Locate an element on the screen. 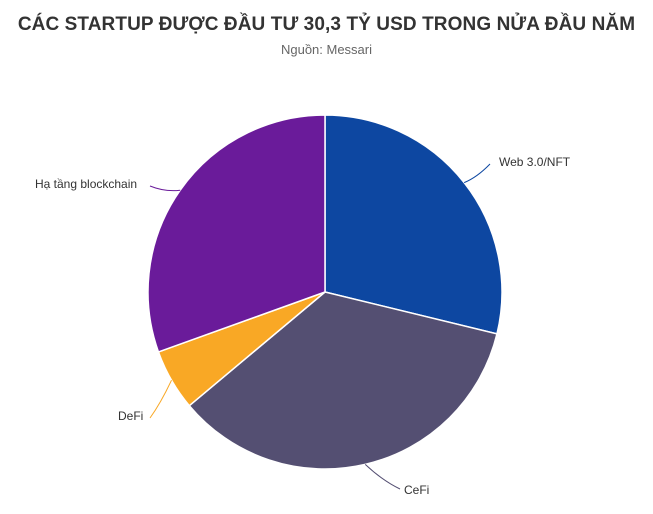  slice-label-ha-tang-blockchain: Hạ tầng blockchain is located at coordinates (86, 184).